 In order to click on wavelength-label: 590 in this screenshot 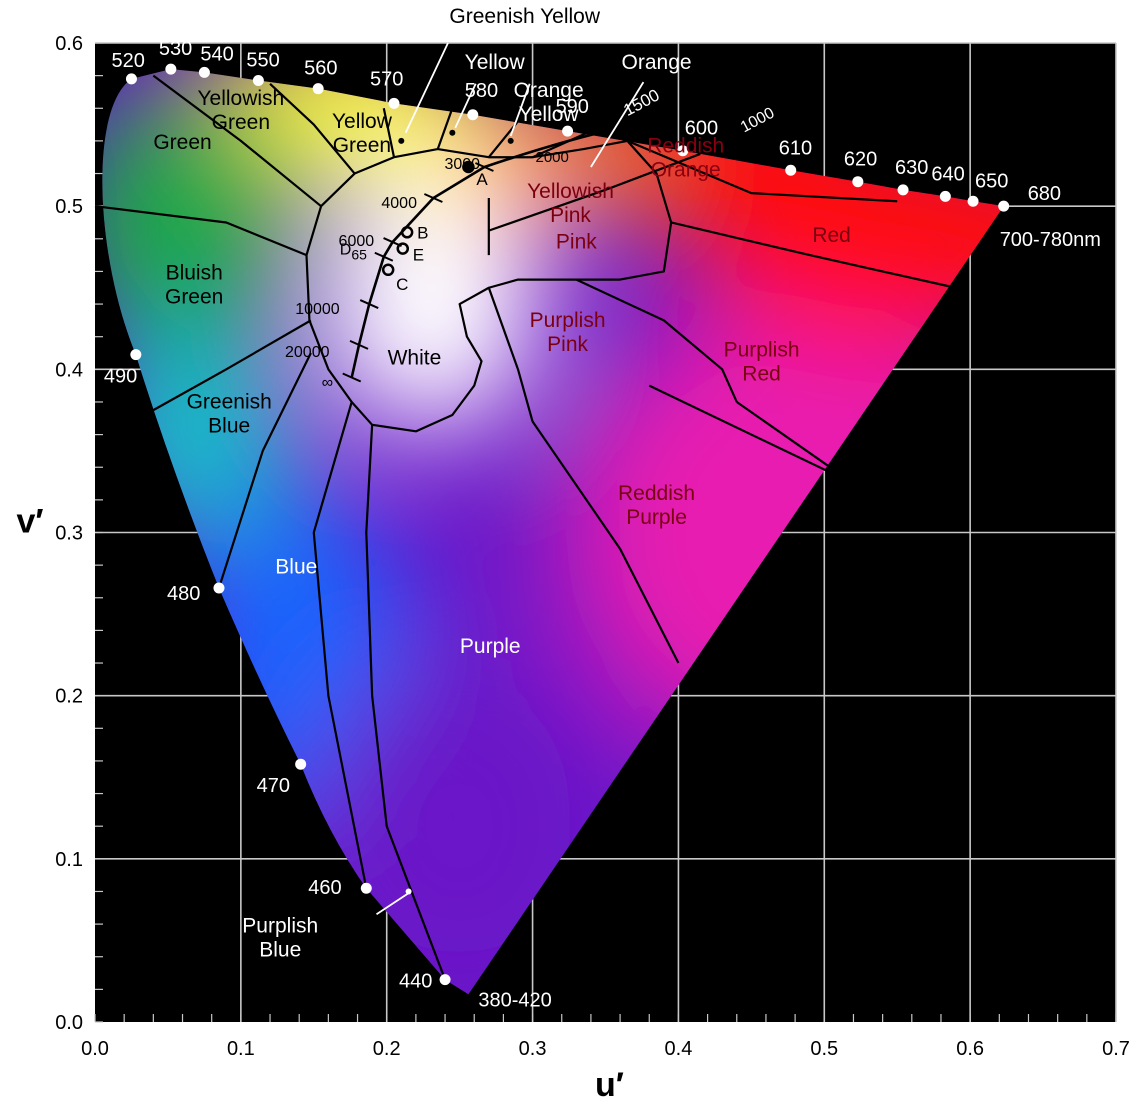, I will do `click(572, 107)`.